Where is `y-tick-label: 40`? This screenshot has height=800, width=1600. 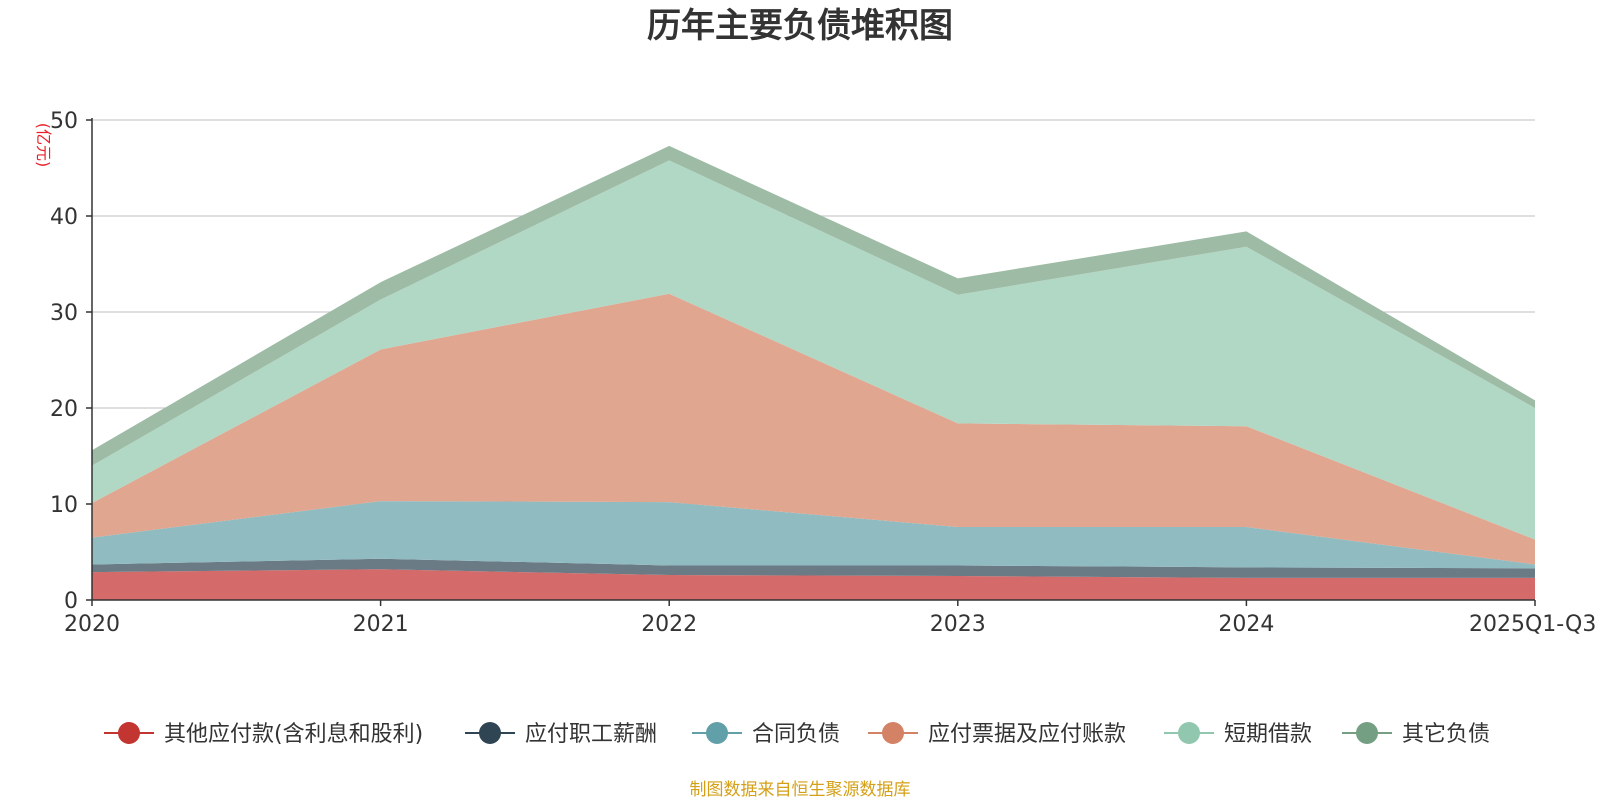 y-tick-label: 40 is located at coordinates (64, 217).